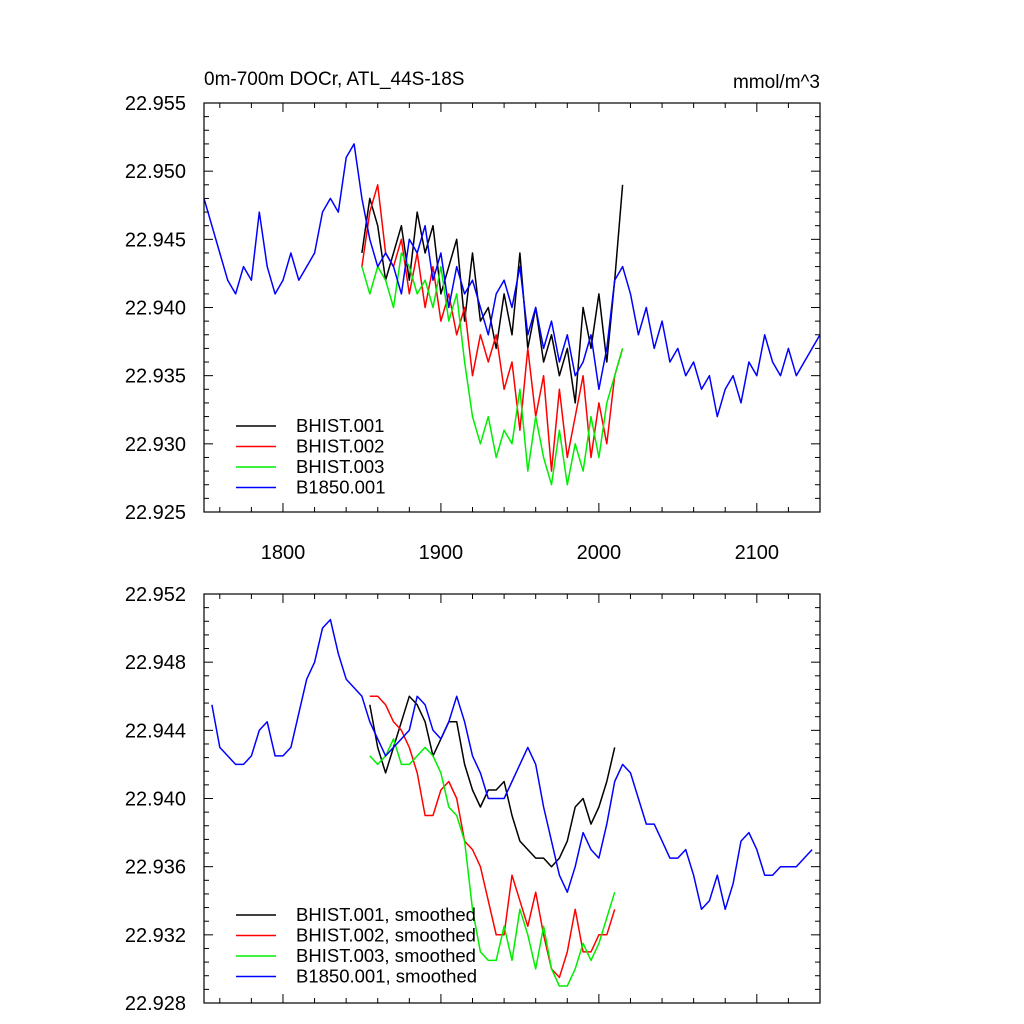 Image resolution: width=1024 pixels, height=1024 pixels. I want to click on top-legend-label-0: BHIST.001, so click(340, 425).